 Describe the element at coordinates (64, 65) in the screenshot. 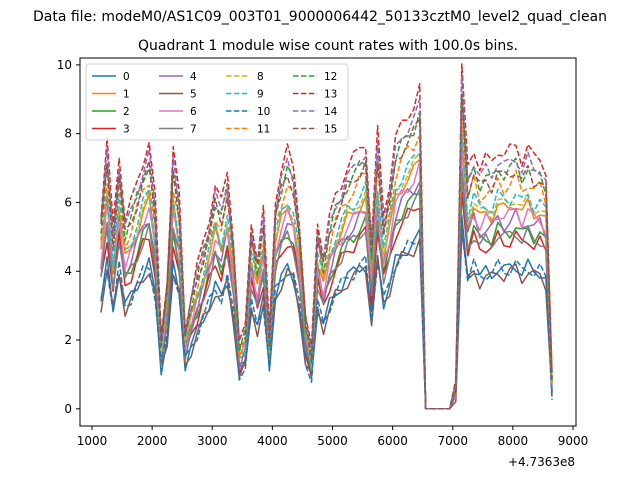

I see `y-tick-label: 10` at that location.